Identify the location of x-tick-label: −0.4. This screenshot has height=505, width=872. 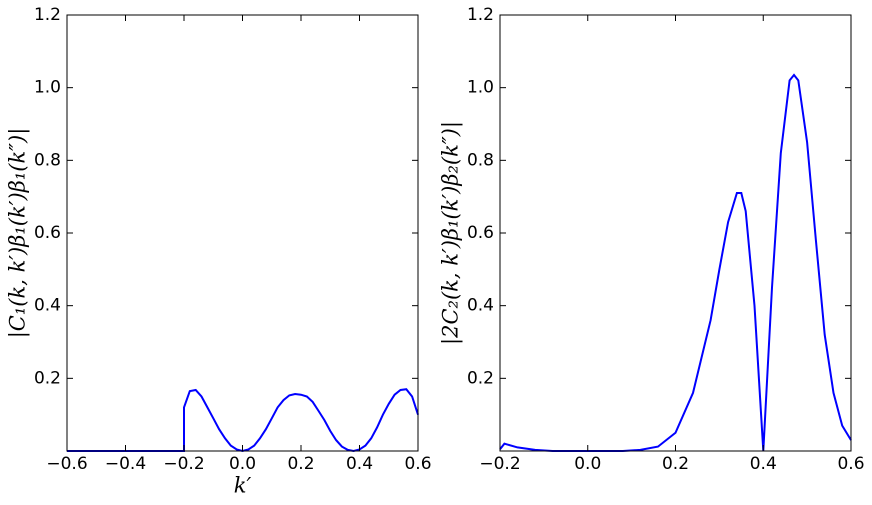
(125, 464).